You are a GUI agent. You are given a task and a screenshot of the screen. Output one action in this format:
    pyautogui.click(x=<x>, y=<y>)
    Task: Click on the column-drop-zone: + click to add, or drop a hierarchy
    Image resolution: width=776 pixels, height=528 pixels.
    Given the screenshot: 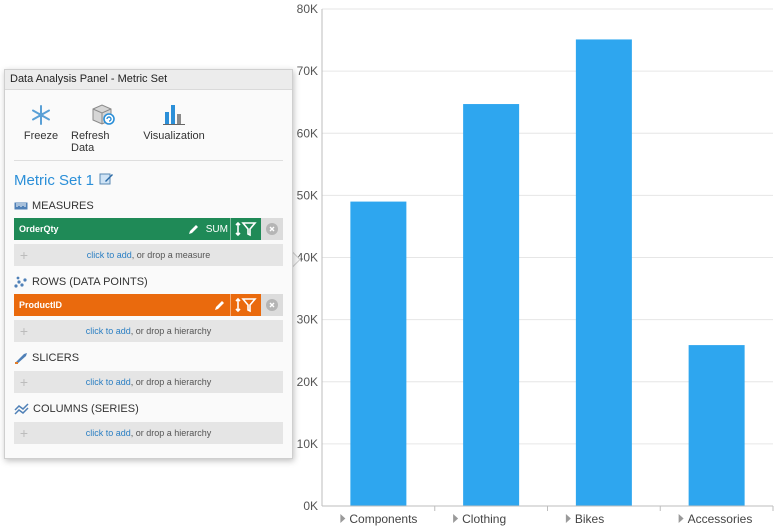 What is the action you would take?
    pyautogui.click(x=148, y=433)
    